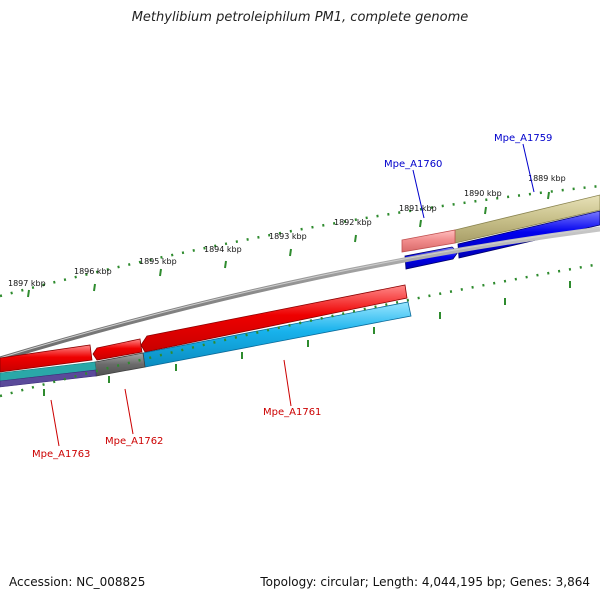  Describe the element at coordinates (61, 454) in the screenshot. I see `gene-label-mpe-a1763: Mpe_A1763` at that location.